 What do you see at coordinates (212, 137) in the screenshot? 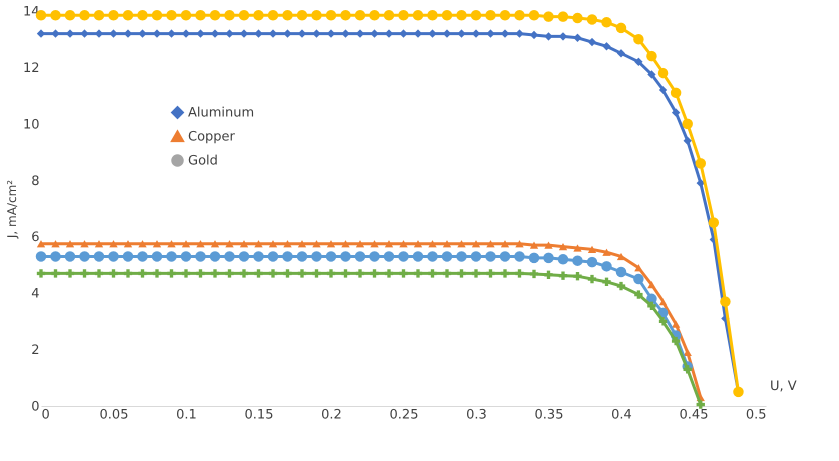
I see `legend-label: Copper` at bounding box center [212, 137].